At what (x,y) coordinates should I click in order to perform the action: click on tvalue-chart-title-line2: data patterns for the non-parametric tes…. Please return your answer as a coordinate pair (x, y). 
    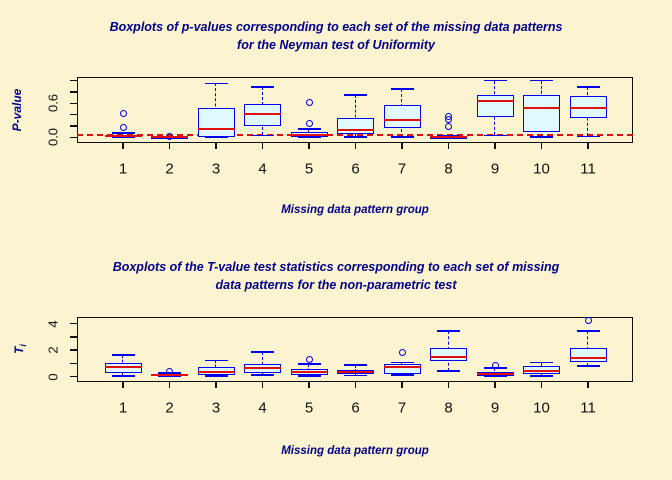
    Looking at the image, I should click on (336, 285).